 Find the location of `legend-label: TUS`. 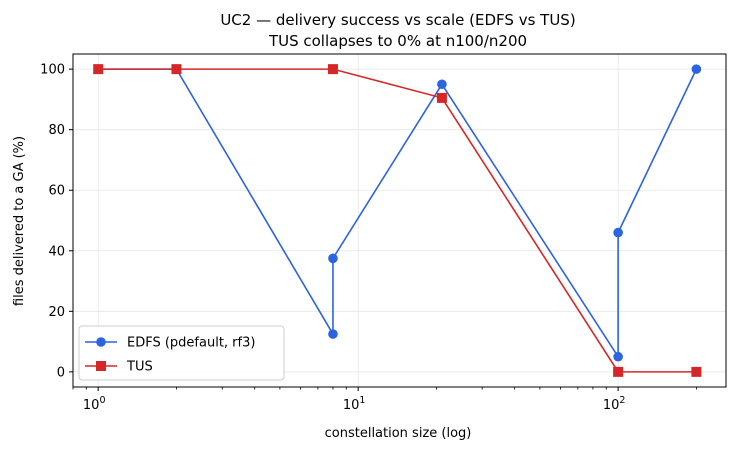

legend-label: TUS is located at coordinates (139, 367).